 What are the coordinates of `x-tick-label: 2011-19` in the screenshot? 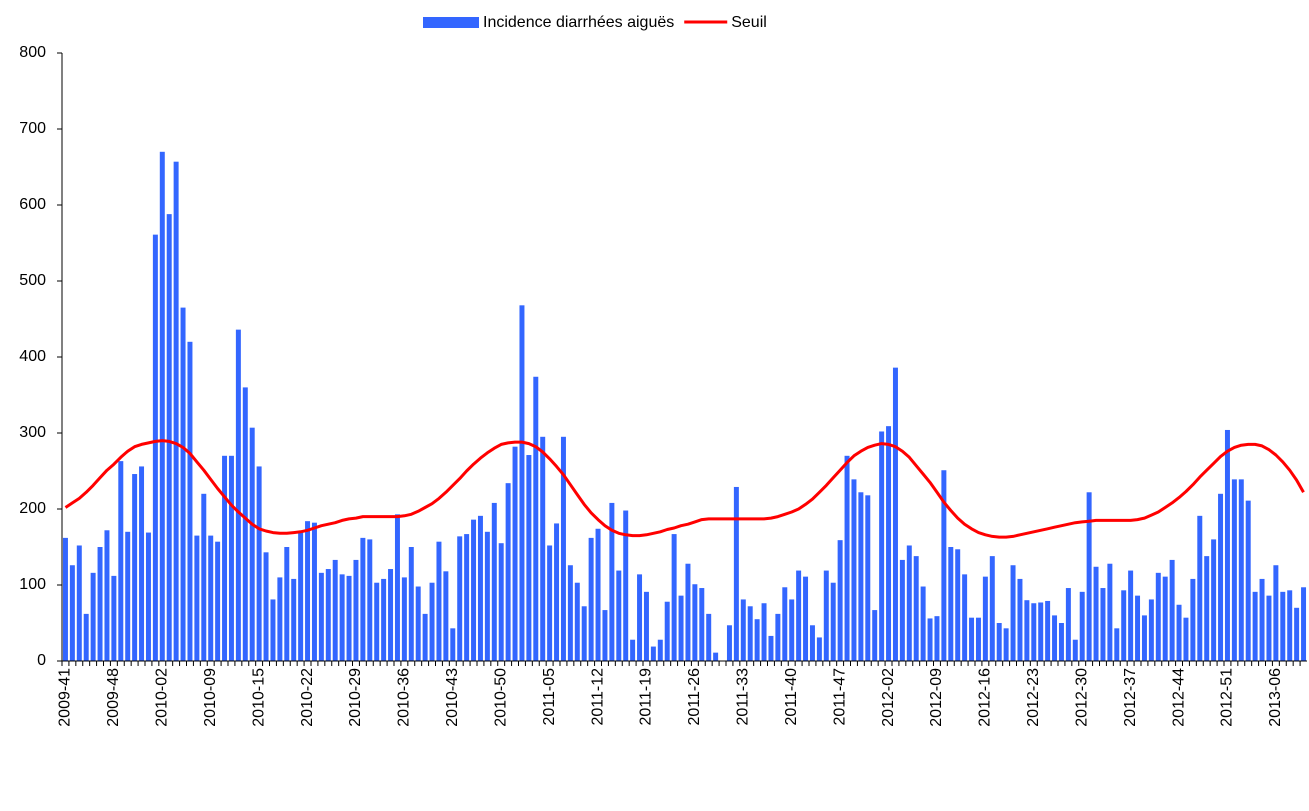 It's located at (646, 697).